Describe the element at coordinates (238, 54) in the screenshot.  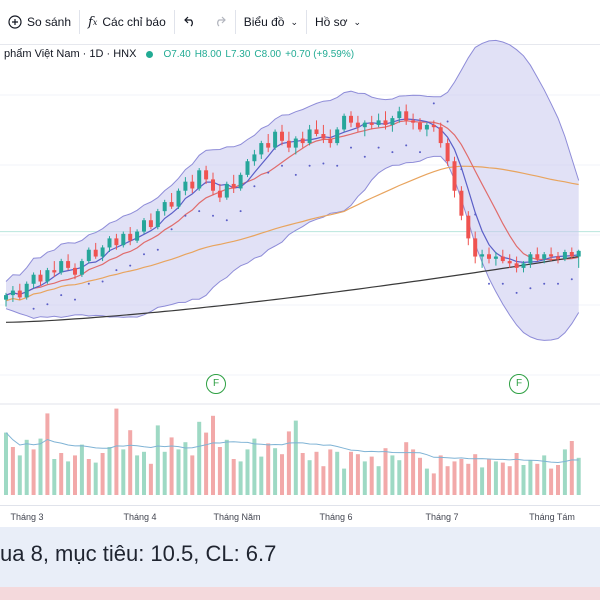
I see `ohlc-low: L7.30` at that location.